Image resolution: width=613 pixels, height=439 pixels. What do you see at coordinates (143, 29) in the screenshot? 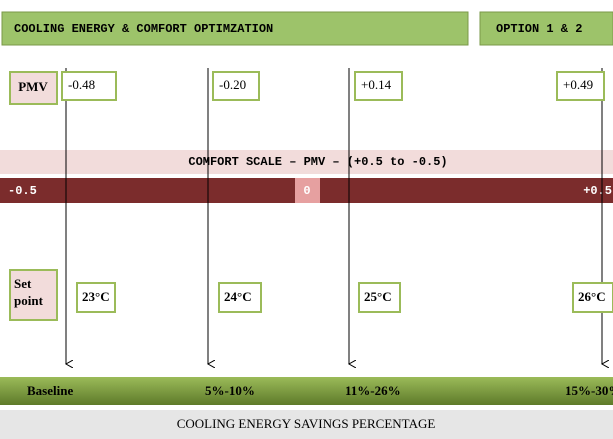
I see `header-title: COOLING ENERGY & COMFORT OPTIMZATION` at bounding box center [143, 29].